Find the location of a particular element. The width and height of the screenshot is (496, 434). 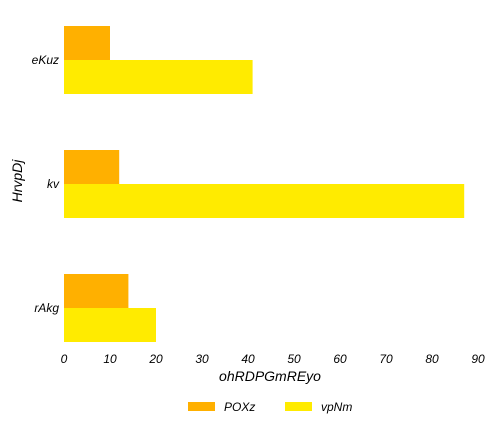

x-axis-title: ohRDPGmREyo is located at coordinates (270, 376).